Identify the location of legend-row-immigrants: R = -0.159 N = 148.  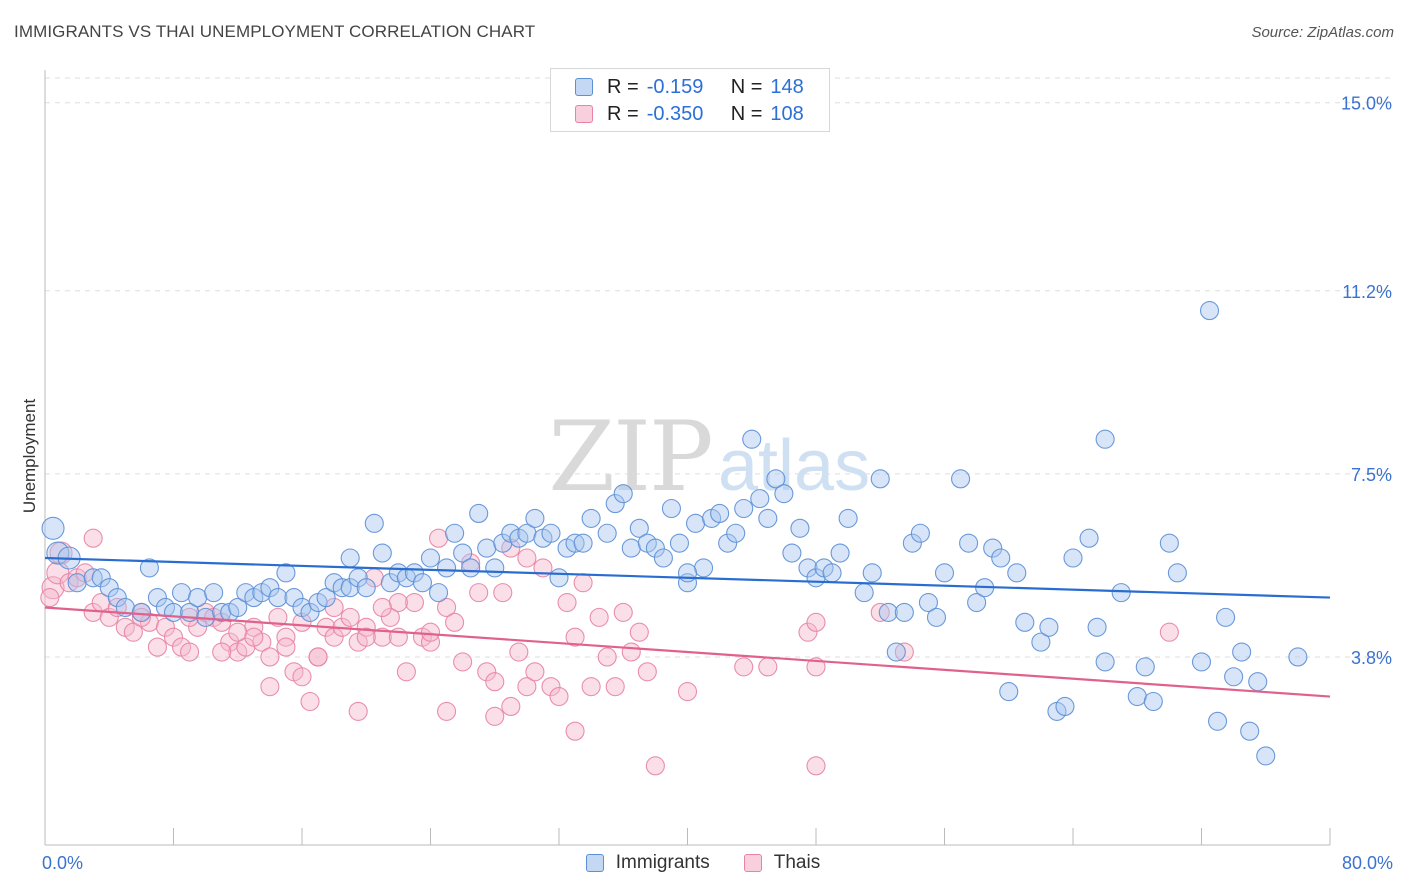
(689, 87).